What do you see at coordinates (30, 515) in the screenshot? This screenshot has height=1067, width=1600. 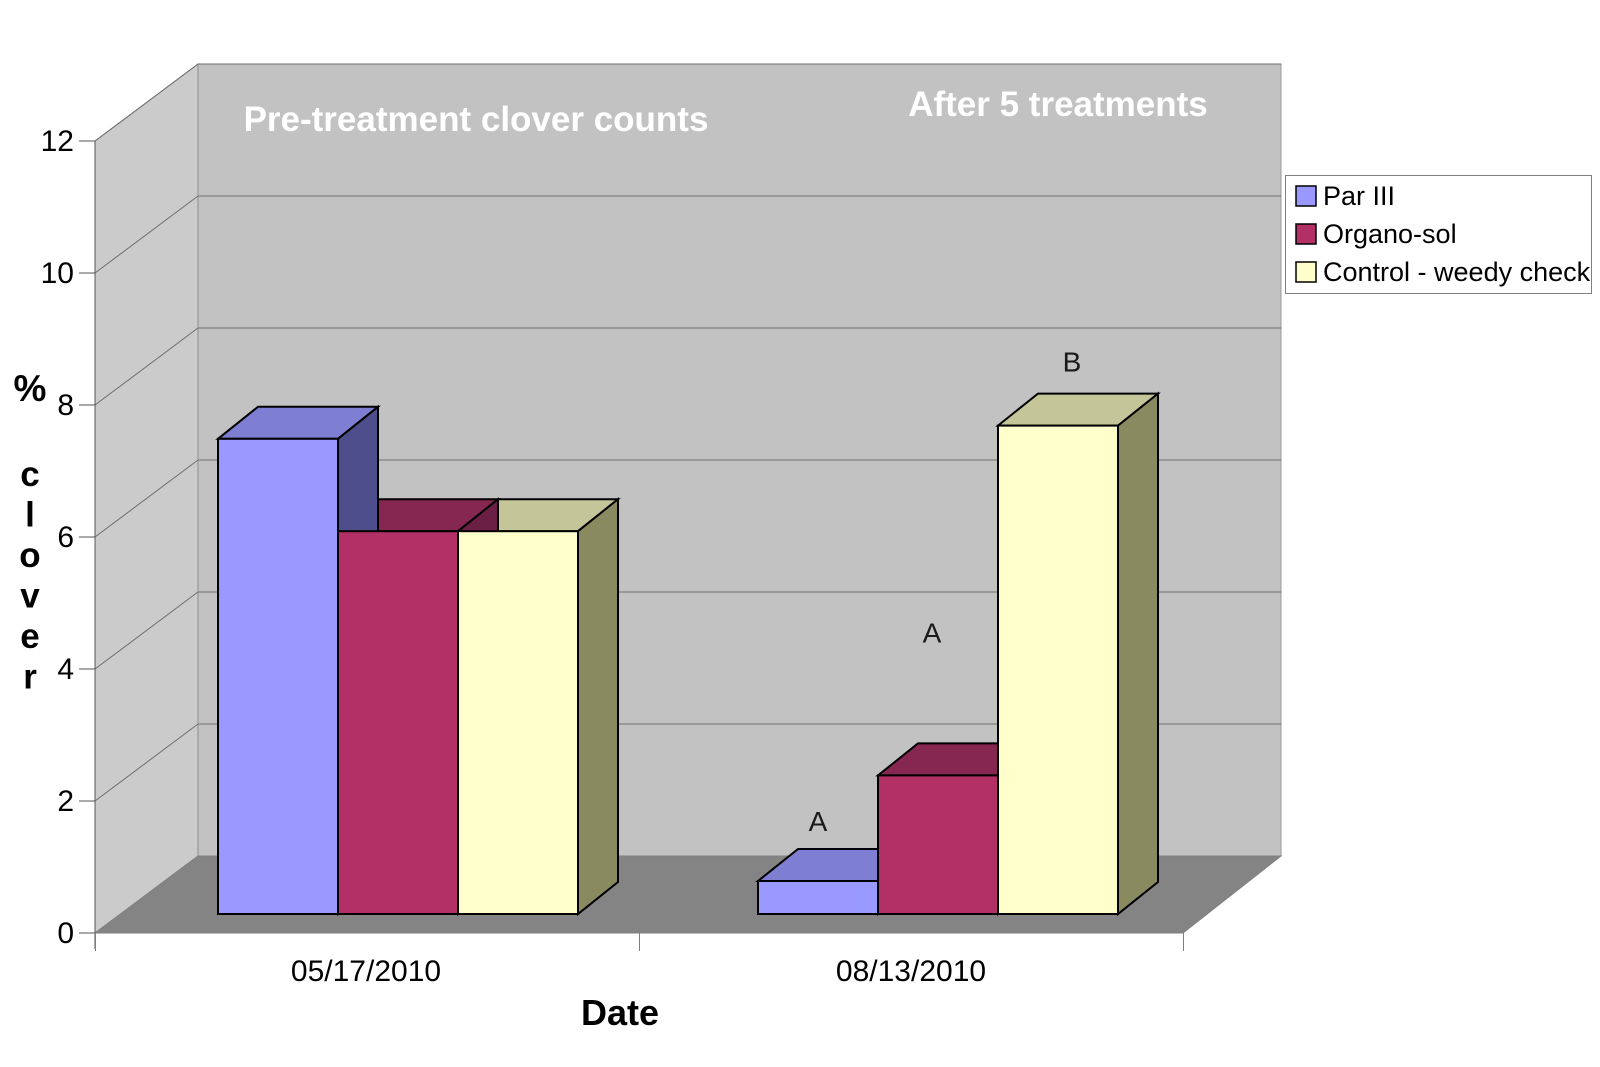 I see `y-axis-title-letter: l` at bounding box center [30, 515].